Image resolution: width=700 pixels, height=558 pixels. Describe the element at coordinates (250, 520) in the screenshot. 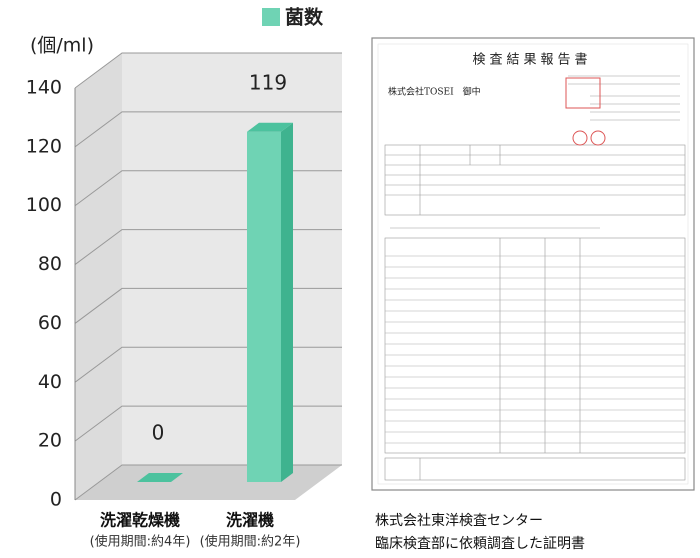

I see `x-tick-label: 洗濯機` at that location.